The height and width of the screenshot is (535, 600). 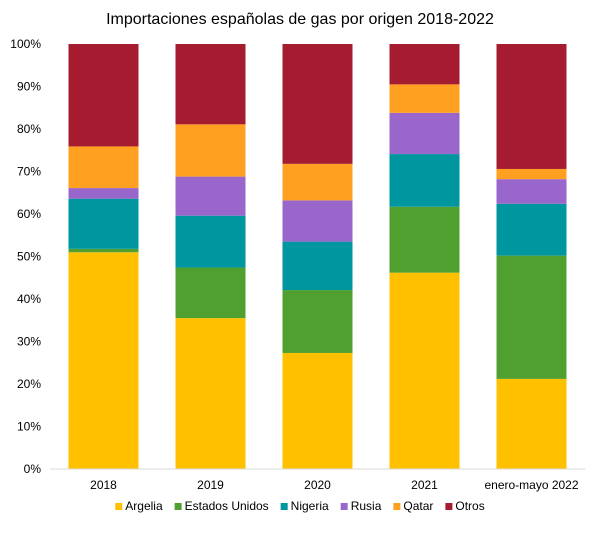 What do you see at coordinates (366, 506) in the screenshot?
I see `legend-label: Rusia` at bounding box center [366, 506].